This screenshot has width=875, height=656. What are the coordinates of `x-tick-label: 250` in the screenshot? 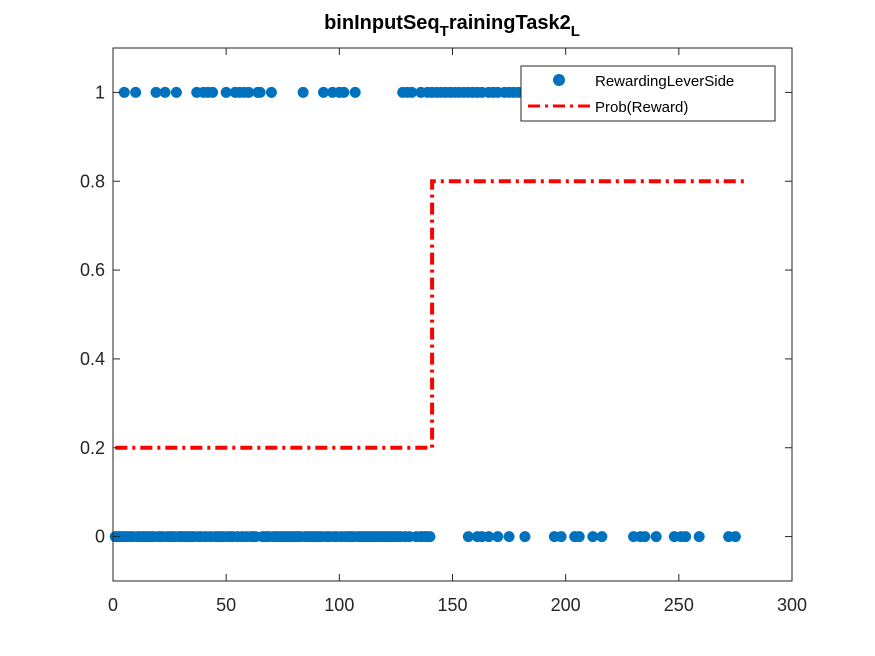 It's located at (679, 605).